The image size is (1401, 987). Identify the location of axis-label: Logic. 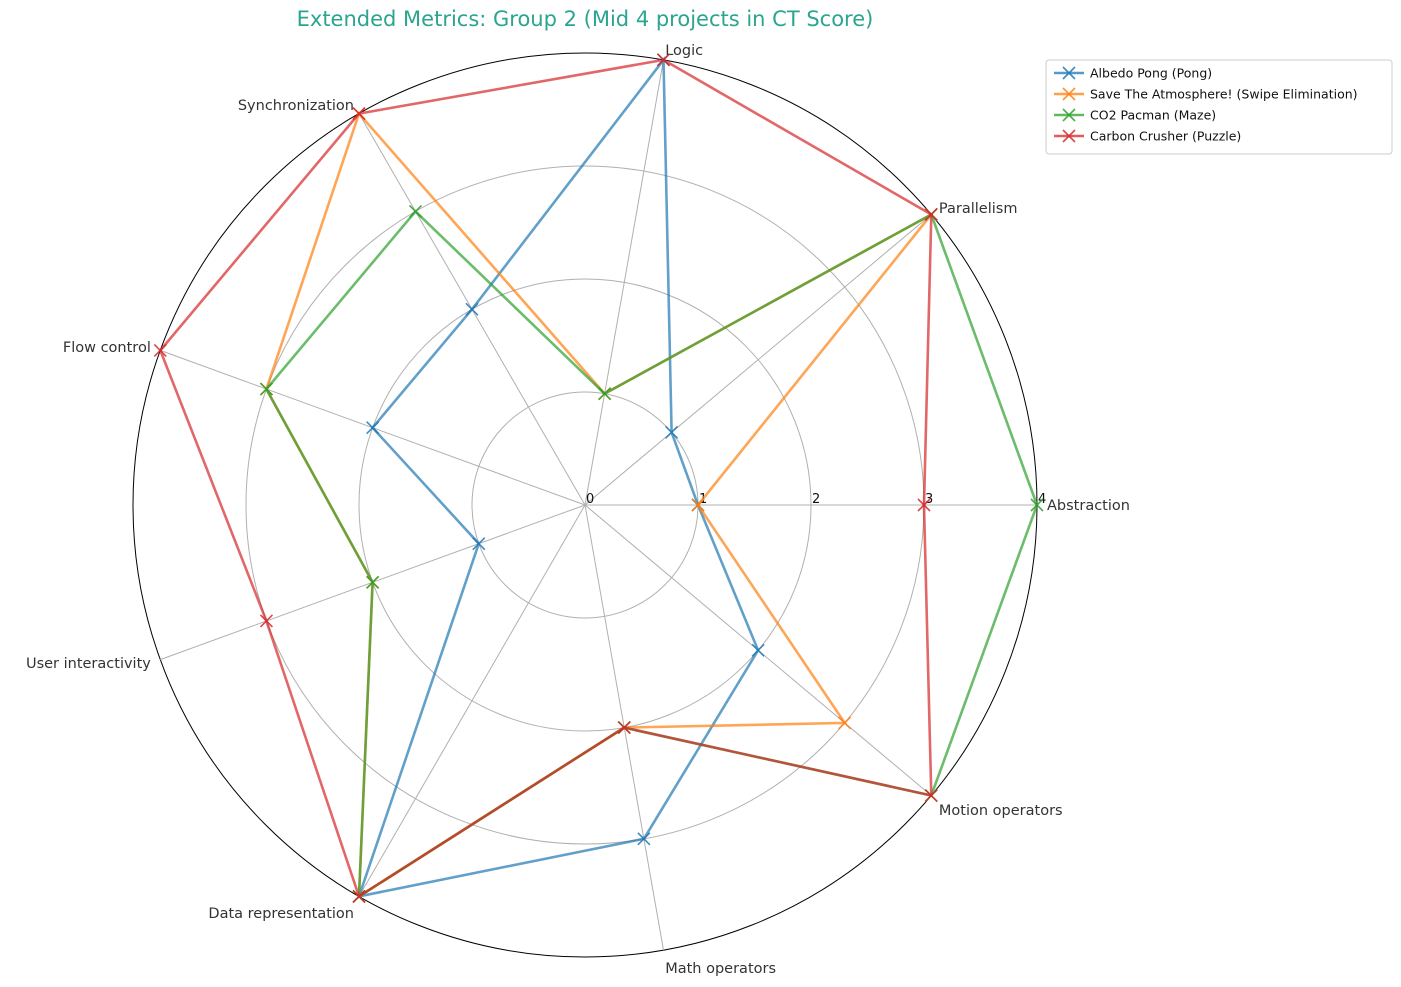
(684, 51).